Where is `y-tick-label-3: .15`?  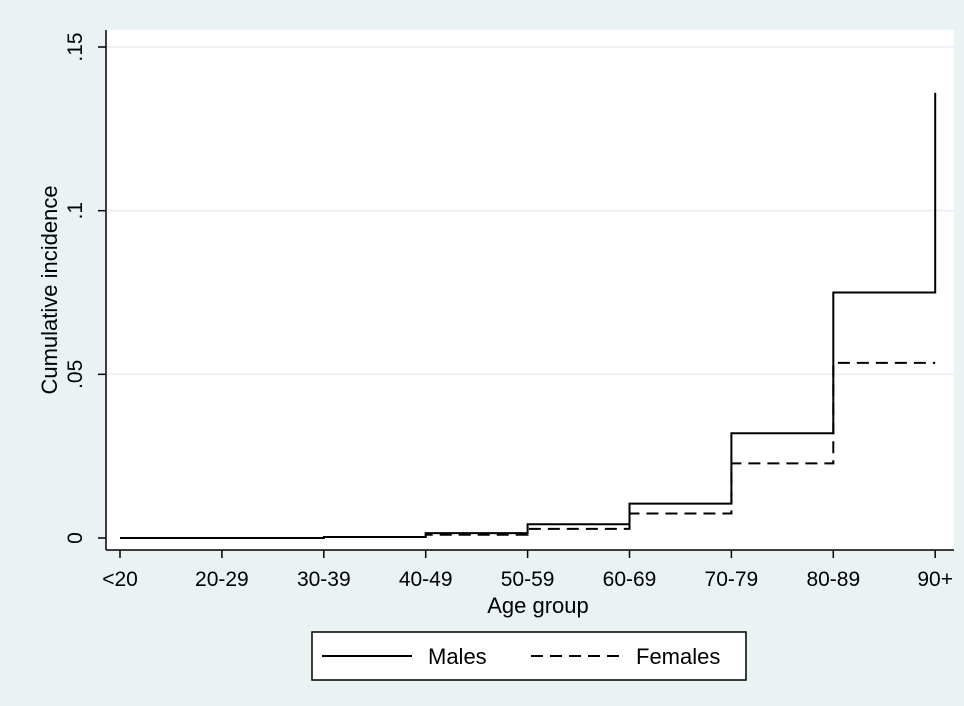 y-tick-label-3: .15 is located at coordinates (75, 46).